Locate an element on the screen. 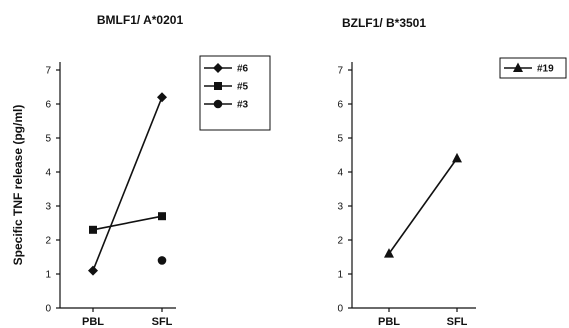 This screenshot has width=569, height=328. panel-2-title: BZLF1/ B*3501 is located at coordinates (384, 23).